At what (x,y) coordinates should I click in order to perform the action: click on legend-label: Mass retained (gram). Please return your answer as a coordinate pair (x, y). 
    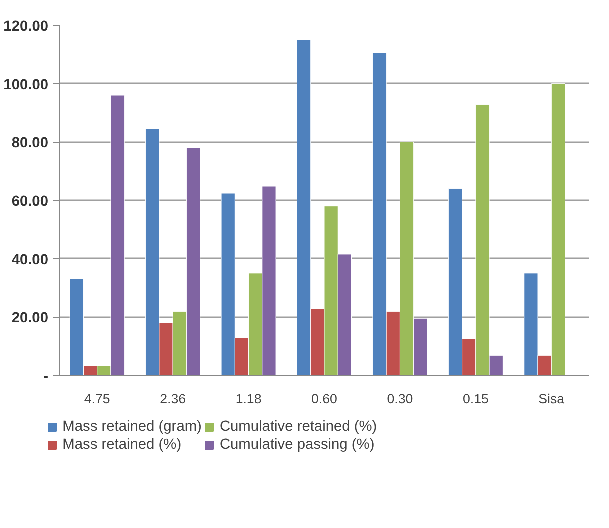
    Looking at the image, I should click on (132, 427).